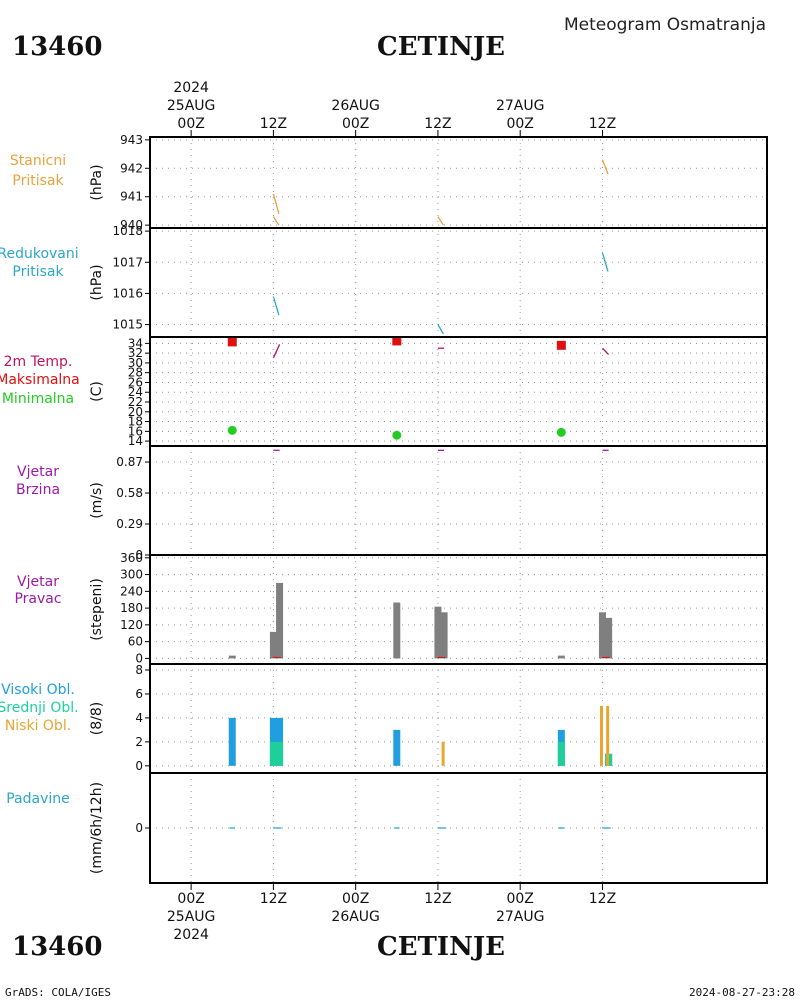  What do you see at coordinates (391, 108) in the screenshot?
I see `x-axis-top: 00Z 25AUG 12Z 00Z 26AUG 12Z 00Z 27AUG 12Z 2024` at bounding box center [391, 108].